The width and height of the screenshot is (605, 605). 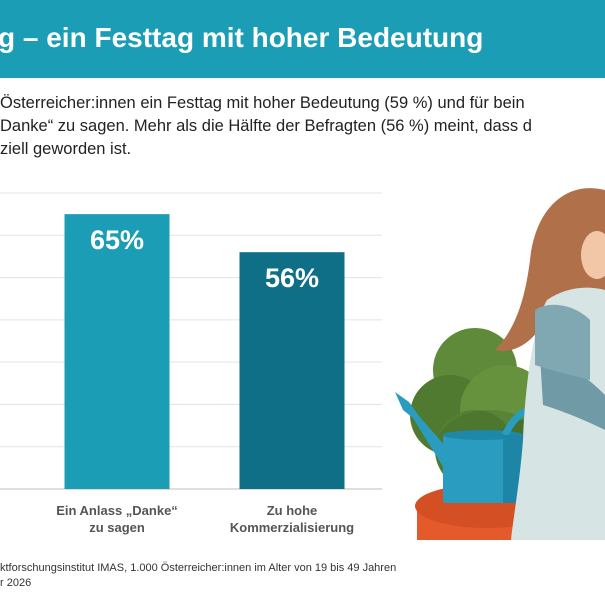 I want to click on arm-shape, so click(x=572, y=392).